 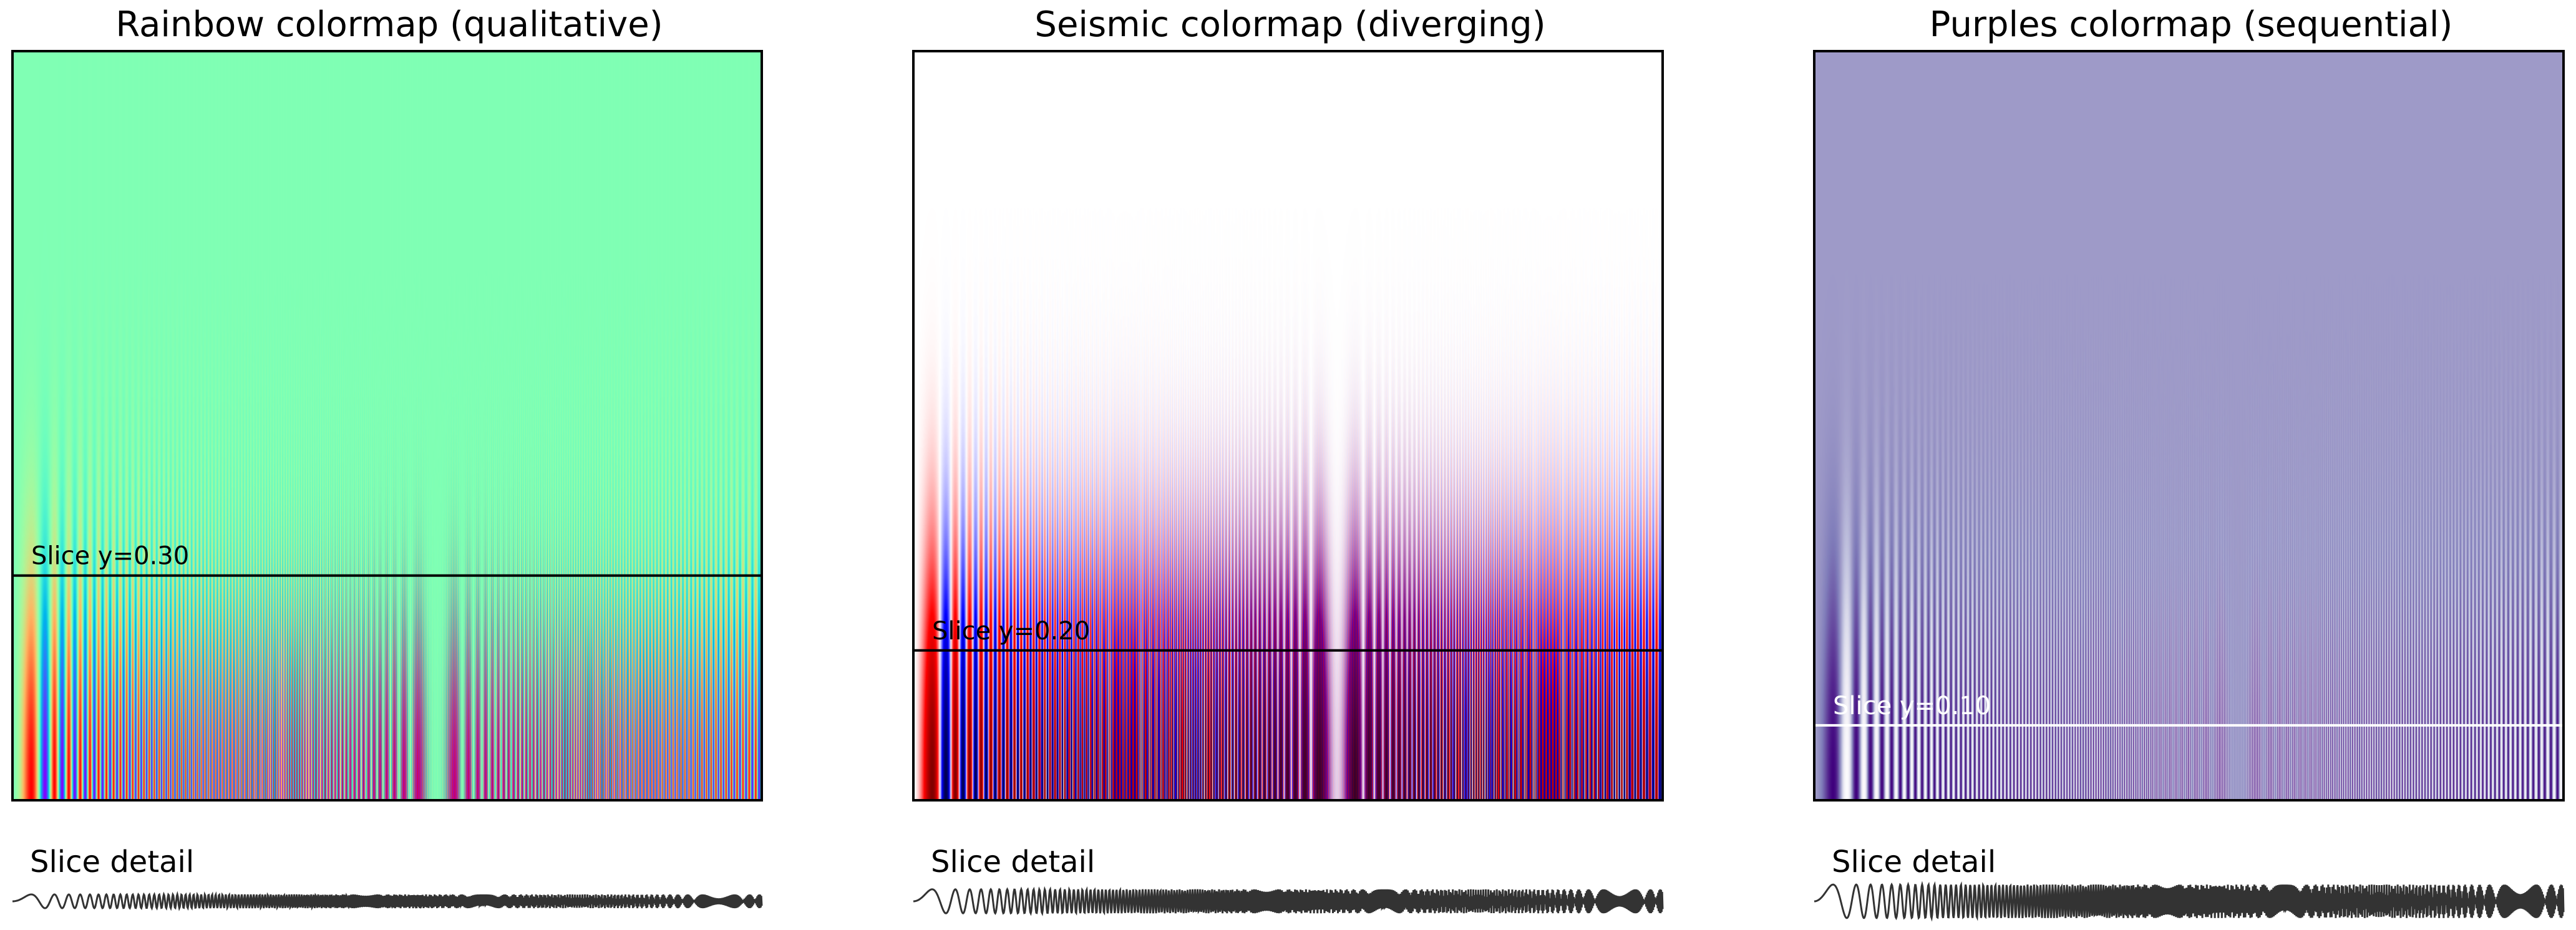 I want to click on detail-label-purples: Slice detail, so click(x=1914, y=862).